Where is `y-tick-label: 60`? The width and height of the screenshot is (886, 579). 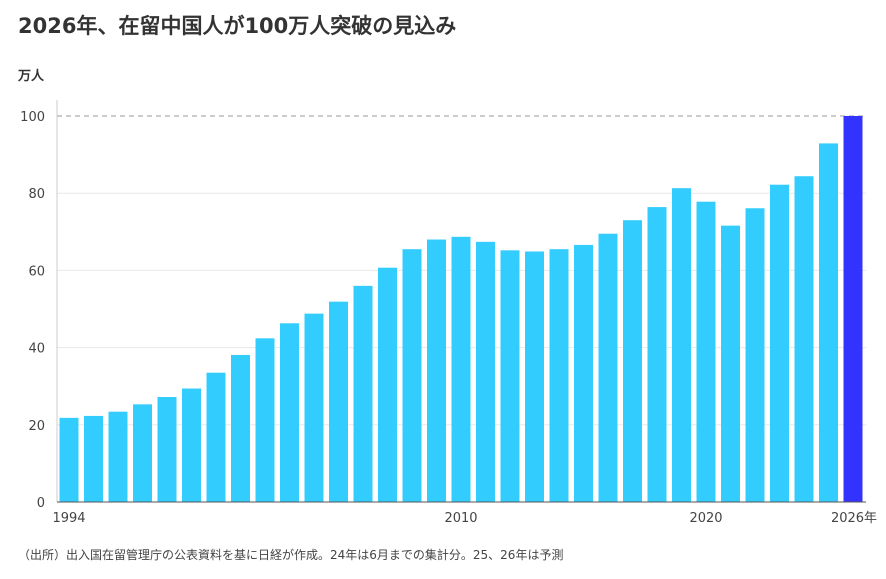
y-tick-label: 60 is located at coordinates (36, 271).